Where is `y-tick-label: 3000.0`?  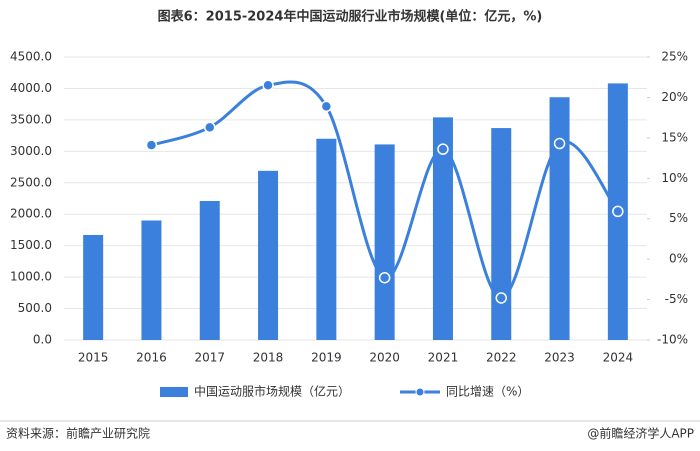 y-tick-label: 3000.0 is located at coordinates (31, 151).